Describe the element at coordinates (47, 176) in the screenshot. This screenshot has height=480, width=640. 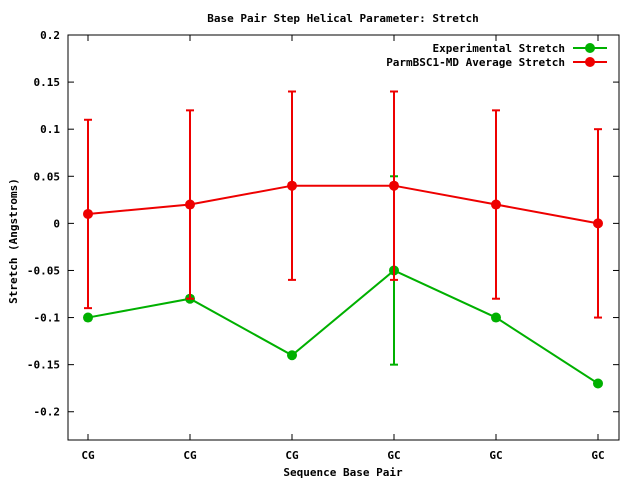
I see `y-tick-label: 0.05` at that location.